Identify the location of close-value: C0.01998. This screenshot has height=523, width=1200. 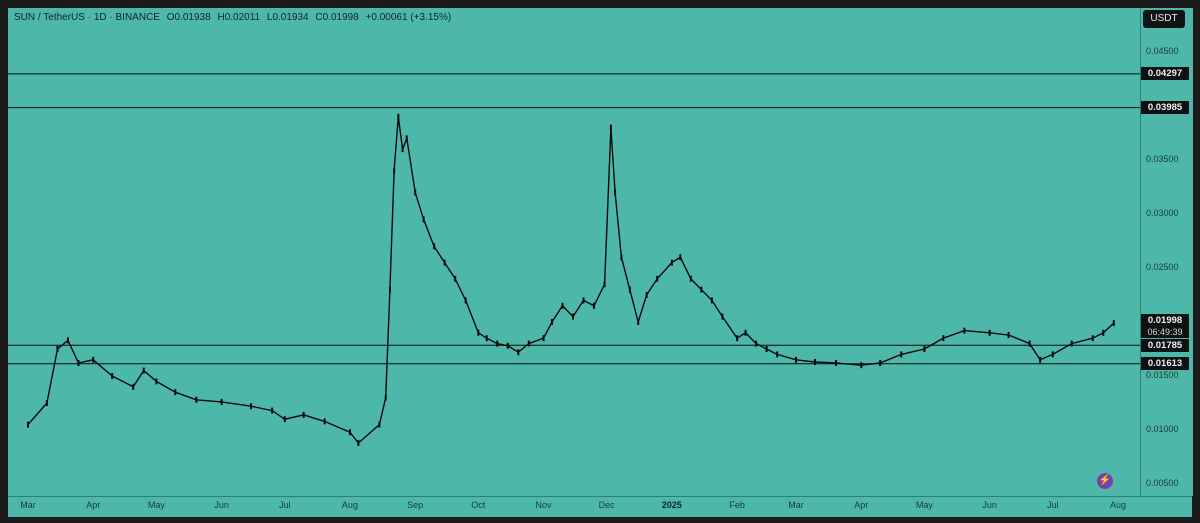
(337, 17).